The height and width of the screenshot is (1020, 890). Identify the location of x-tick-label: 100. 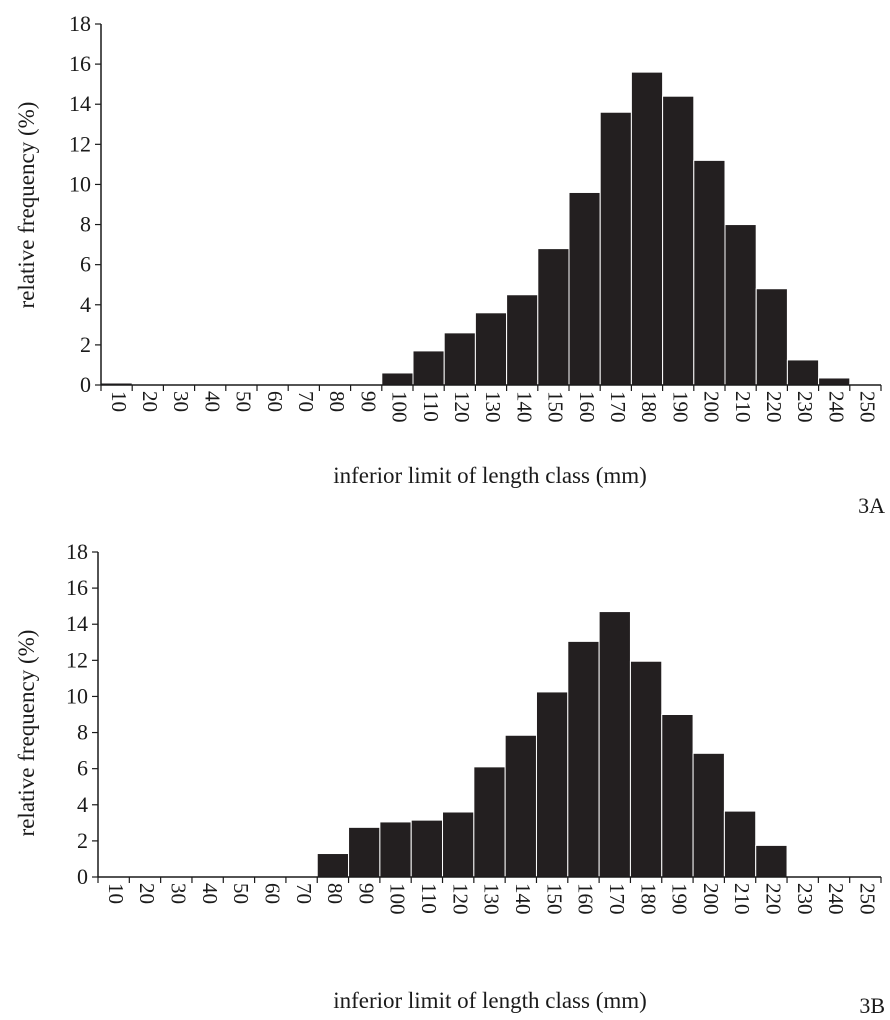
(398, 899).